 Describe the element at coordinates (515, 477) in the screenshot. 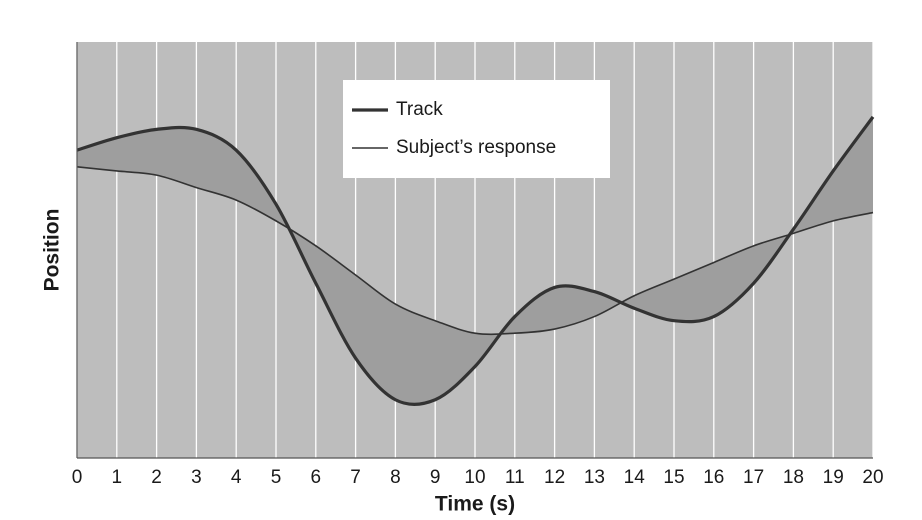

I see `x-tick-label: 11` at that location.